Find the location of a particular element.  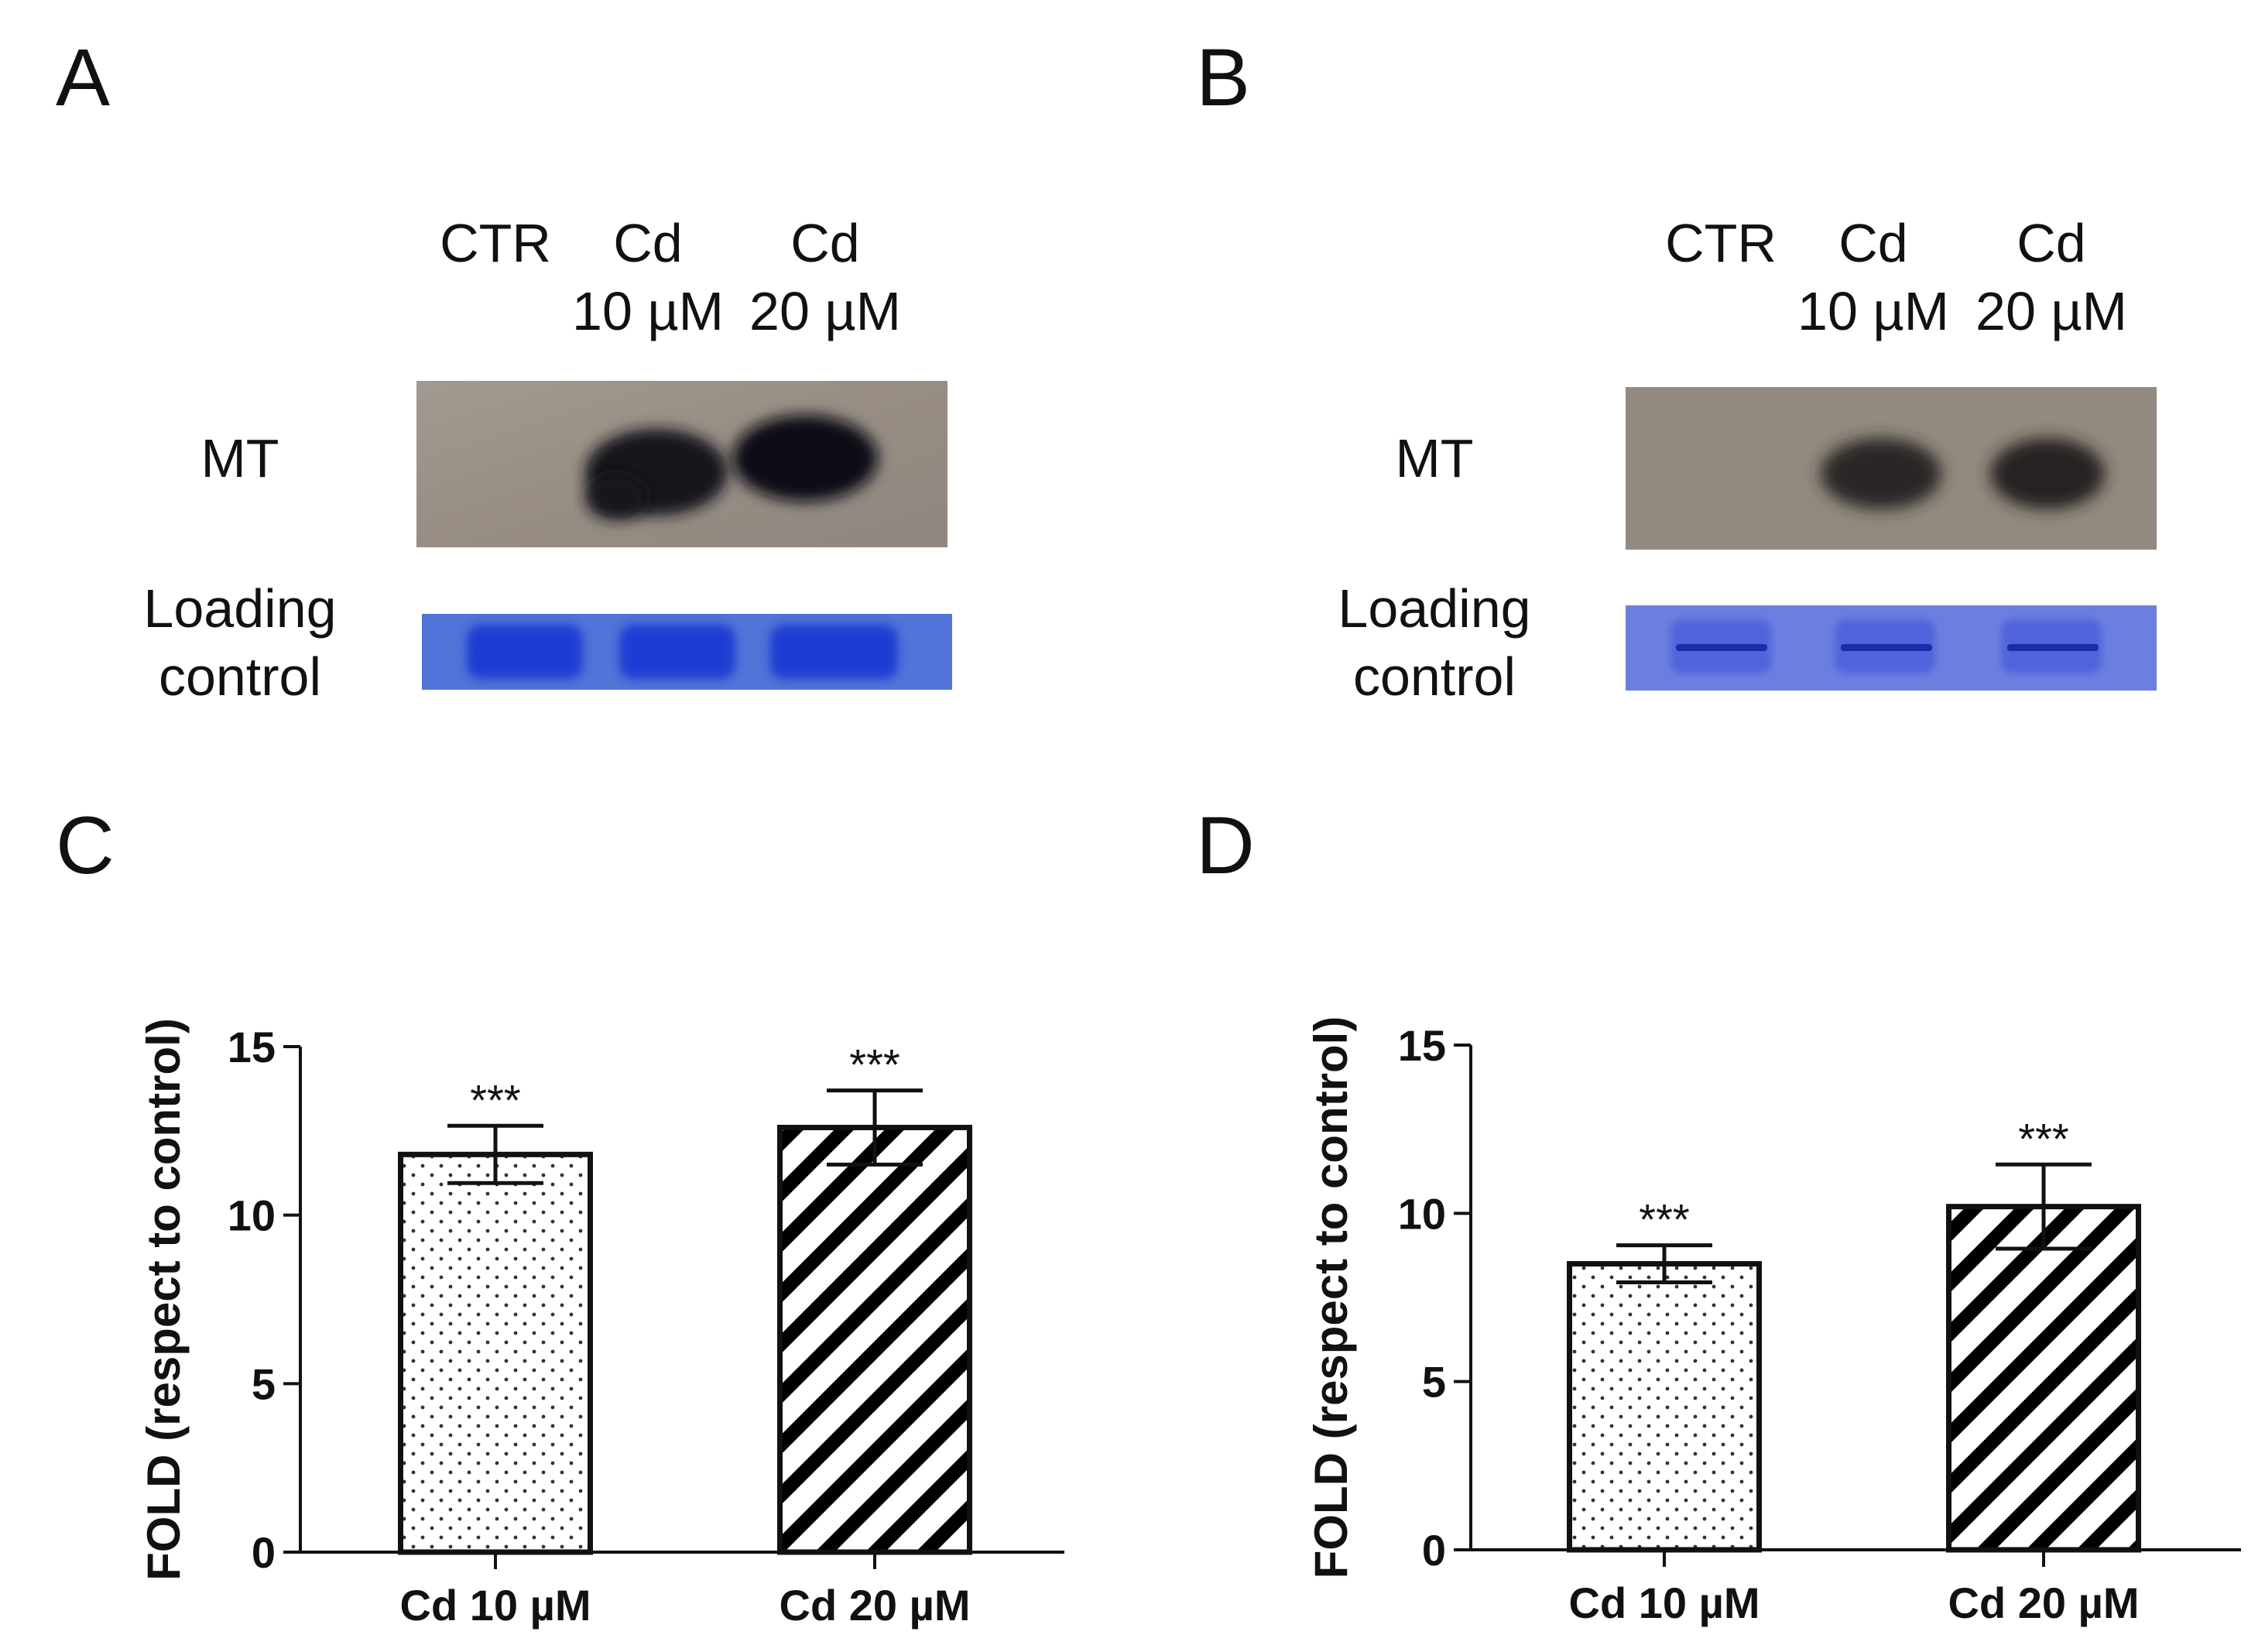

loading-band-cd10 is located at coordinates (677, 652).